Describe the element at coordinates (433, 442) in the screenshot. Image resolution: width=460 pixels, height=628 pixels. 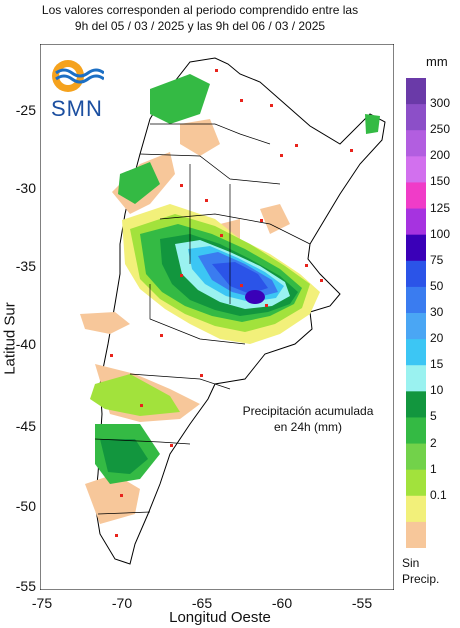
I see `legend-label: 2` at that location.